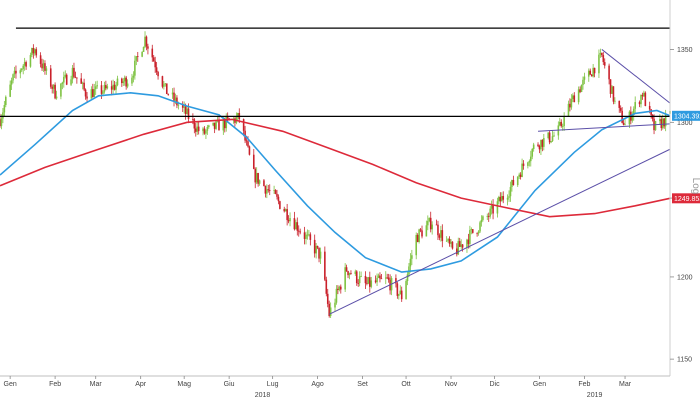 The height and width of the screenshot is (400, 700). What do you see at coordinates (273, 384) in the screenshot?
I see `x-tick-label: Lug` at bounding box center [273, 384].